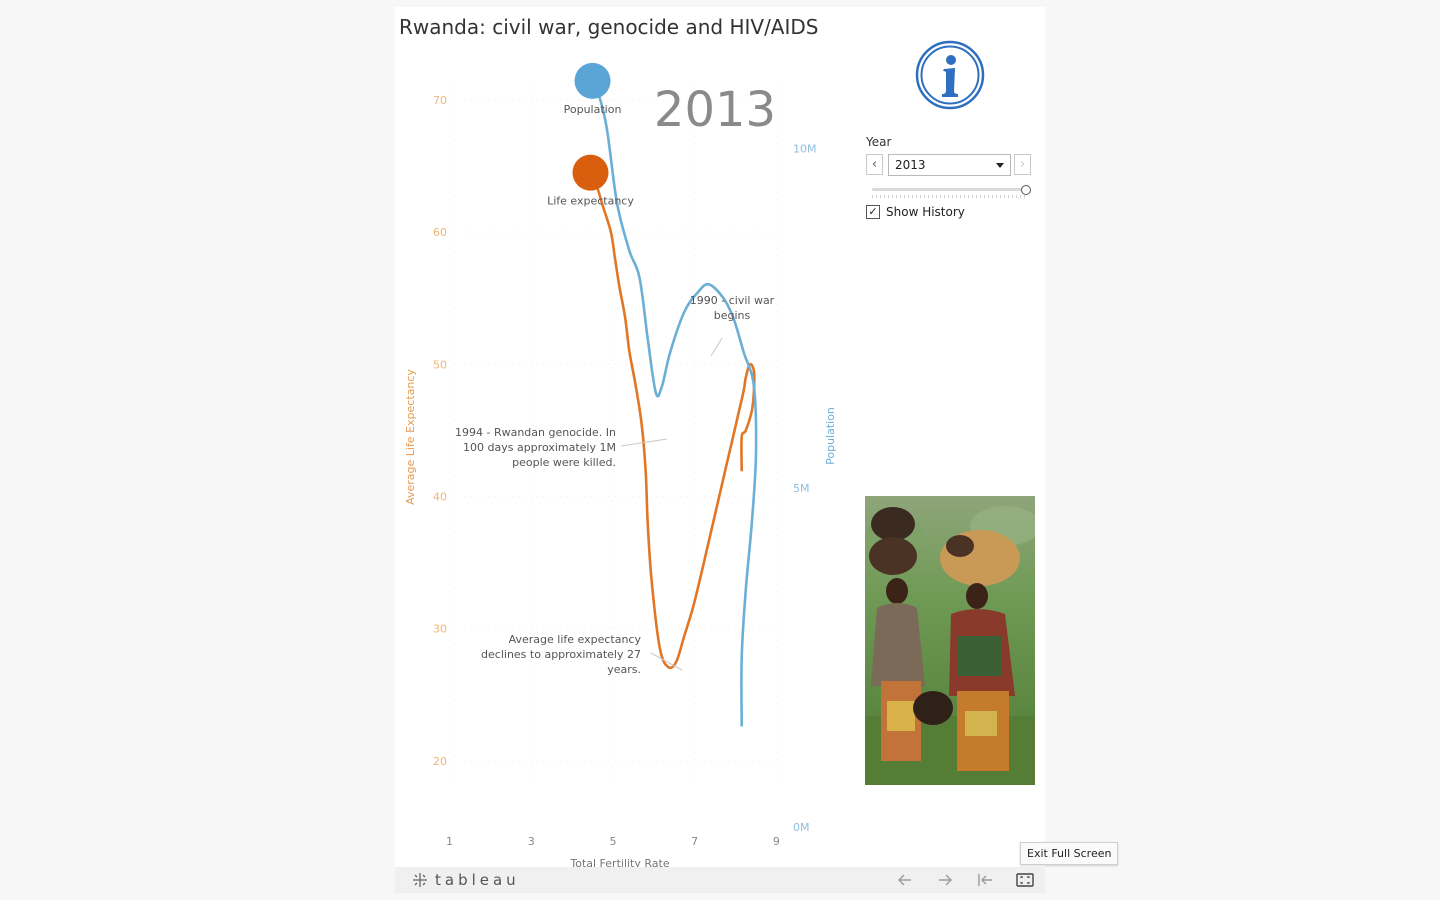  What do you see at coordinates (590, 172) in the screenshot?
I see `life-expectancy-marker` at bounding box center [590, 172].